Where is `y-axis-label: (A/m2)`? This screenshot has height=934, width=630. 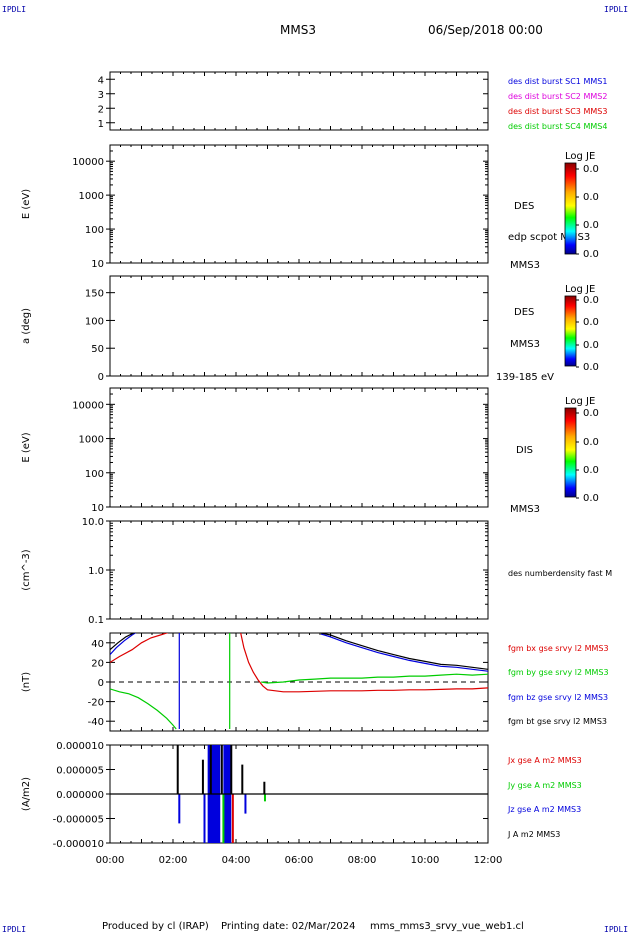
y-axis-label: (A/m2) is located at coordinates (26, 794).